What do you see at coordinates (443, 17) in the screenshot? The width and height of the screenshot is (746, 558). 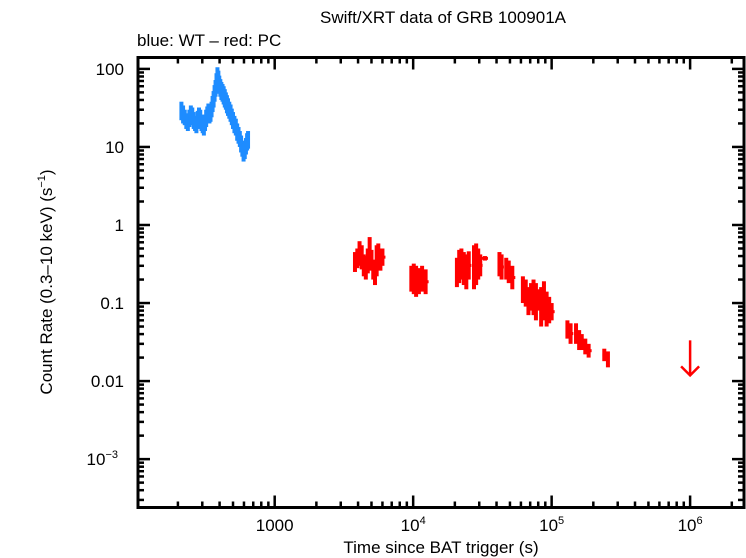 I see `chart-title: Swift/XRT data of GRB 100901A` at bounding box center [443, 17].